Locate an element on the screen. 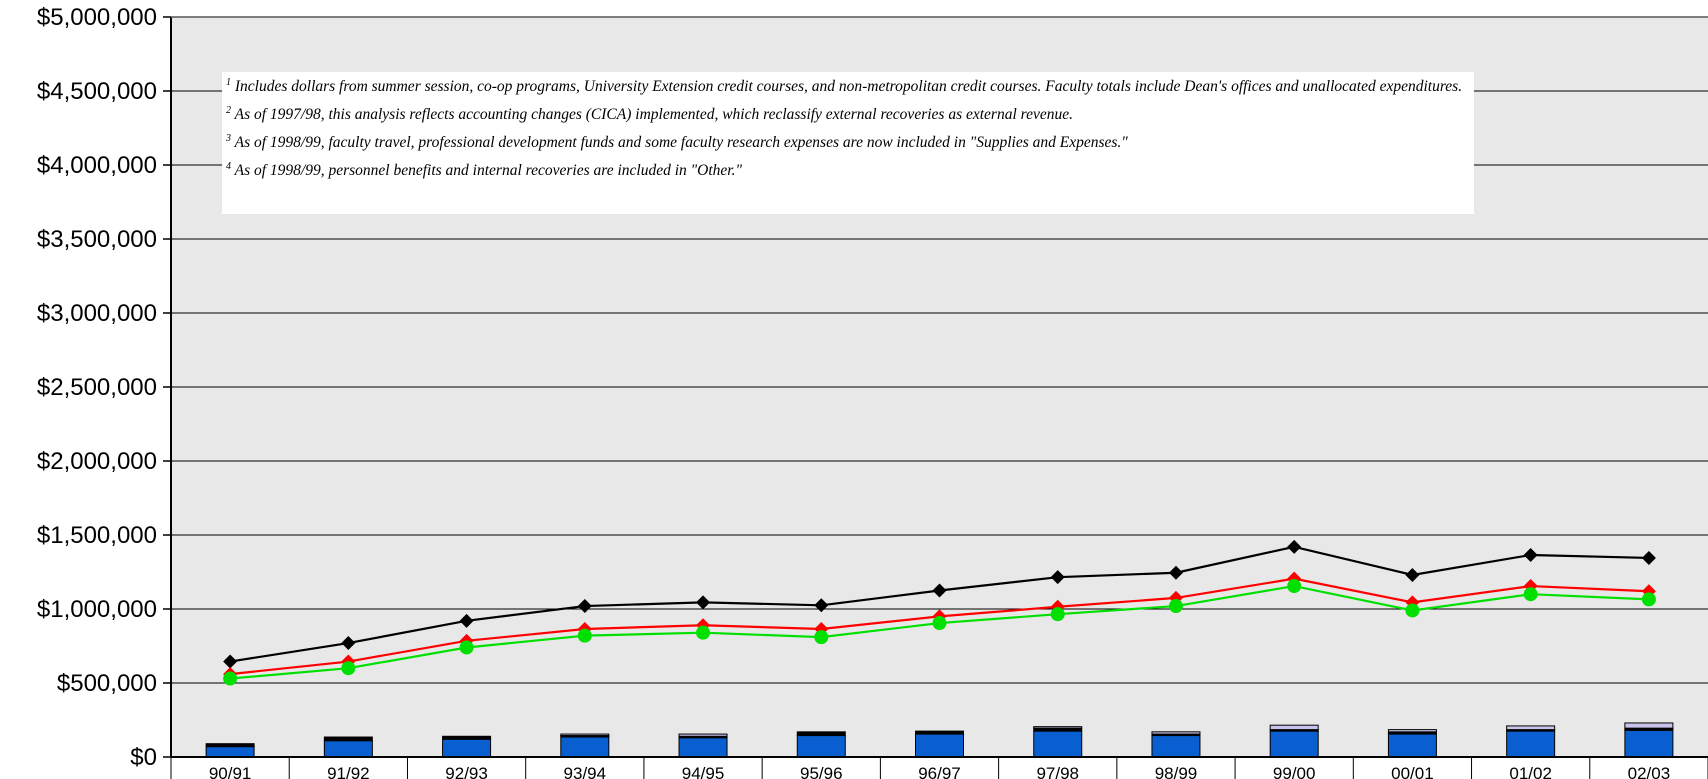 The height and width of the screenshot is (779, 1708). y-tick-label: $4,500,000 is located at coordinates (97, 91).